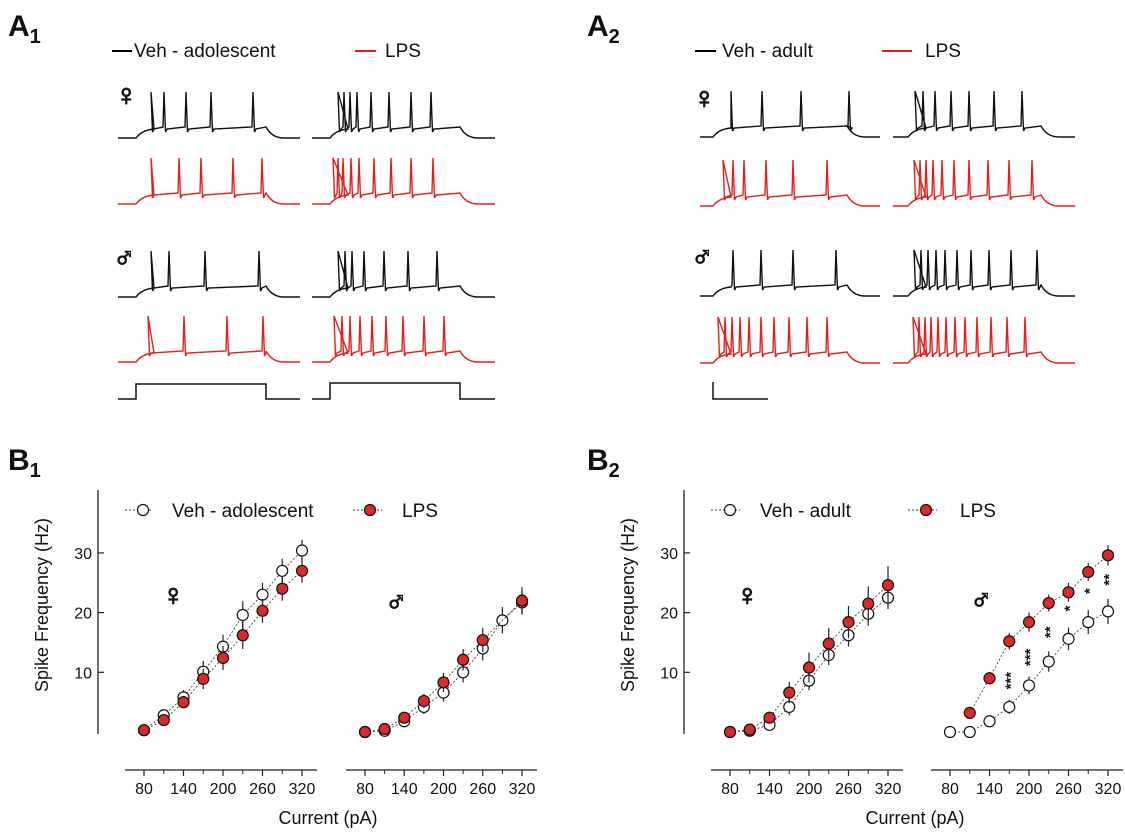 This screenshot has width=1125, height=834. Describe the element at coordinates (1070, 608) in the screenshot. I see `significance-stars: *` at that location.